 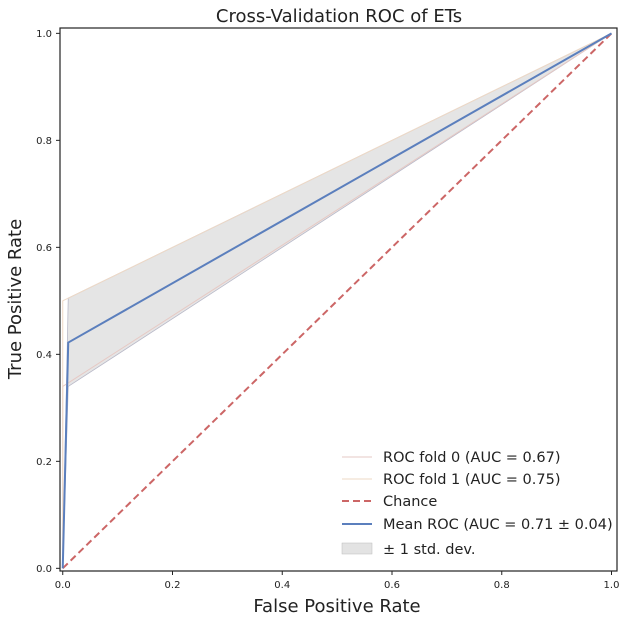 I want to click on legend-label-fold0: ROC fold 0 (AUC = 0.67), so click(x=472, y=458).